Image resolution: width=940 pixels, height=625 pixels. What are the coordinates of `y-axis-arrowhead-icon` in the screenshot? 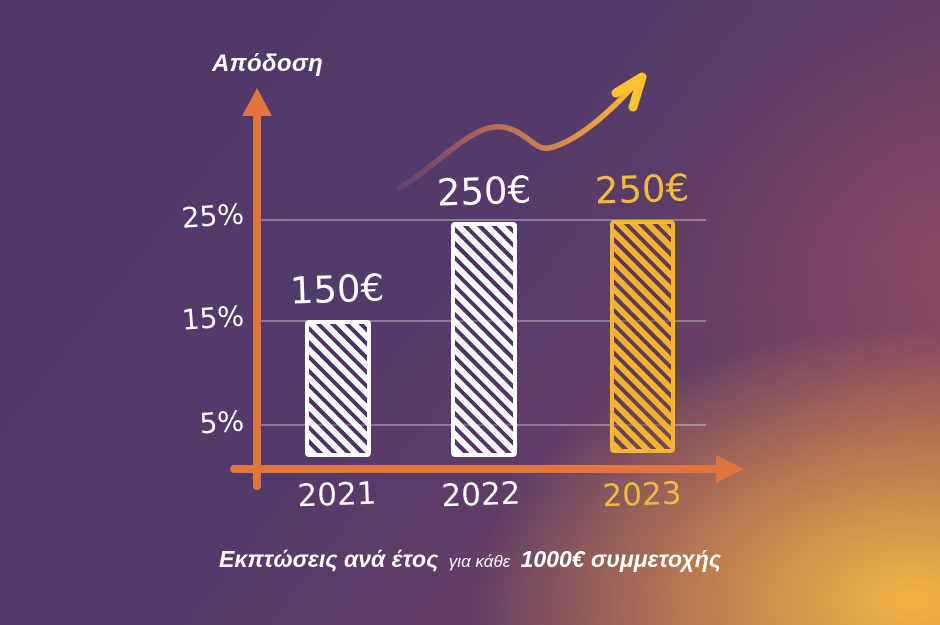 It's located at (257, 102).